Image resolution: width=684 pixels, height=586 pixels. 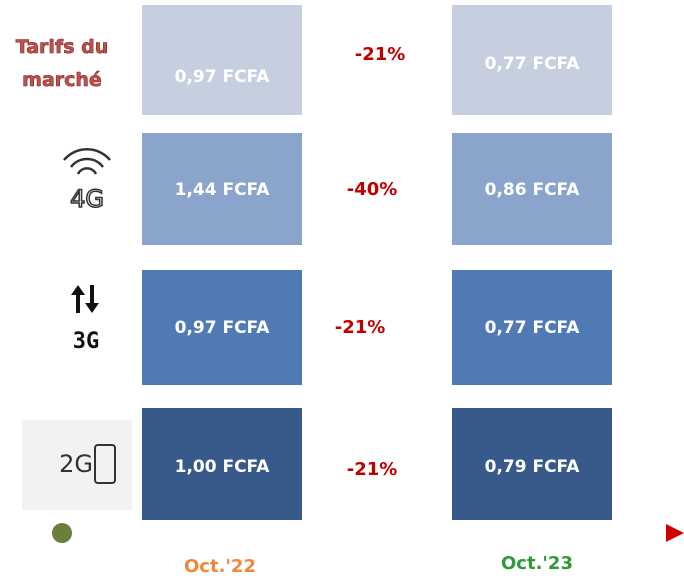 What do you see at coordinates (62, 533) in the screenshot?
I see `timeline-start` at bounding box center [62, 533].